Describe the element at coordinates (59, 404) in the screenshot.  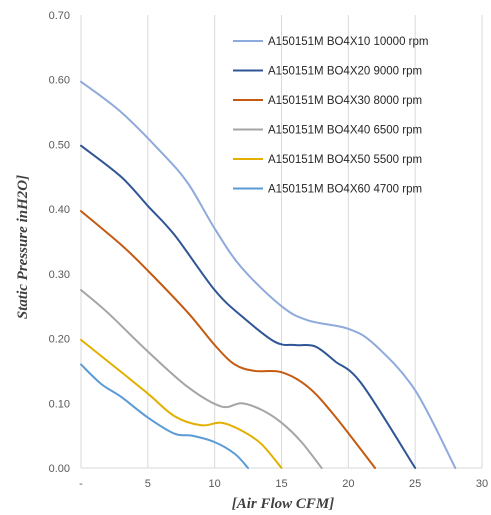
I see `y-tick-label: 0.10` at that location.